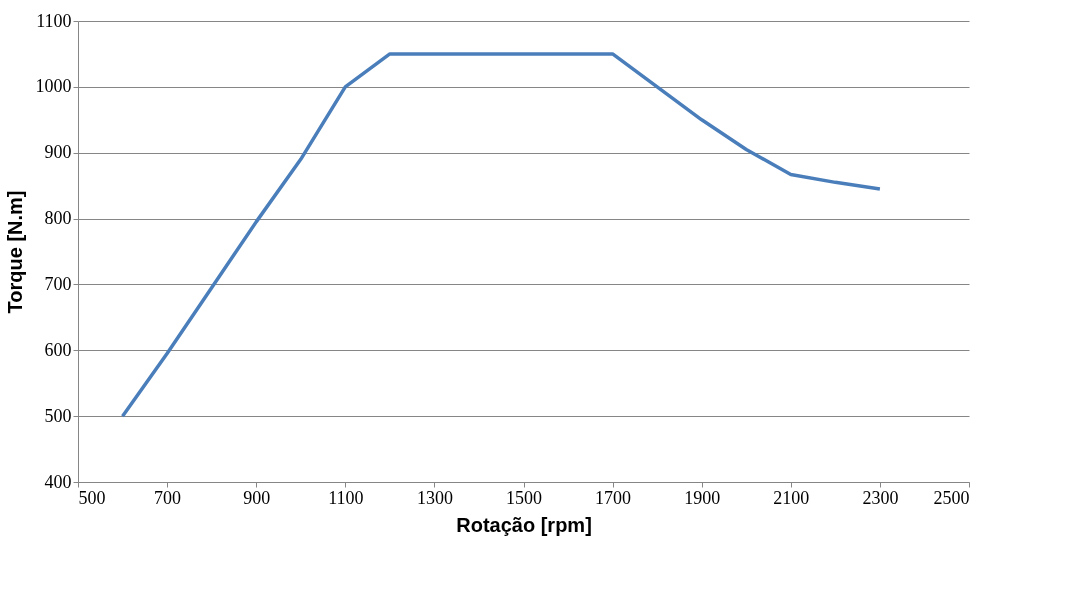 This screenshot has width=1083, height=596. What do you see at coordinates (92, 497) in the screenshot?
I see `x-tick-label: 500` at bounding box center [92, 497].